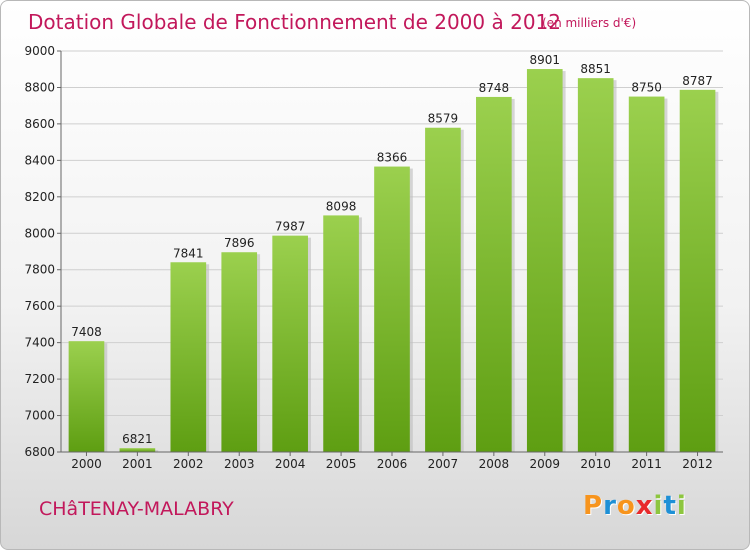  I want to click on y-tick-label: 9000, so click(39, 51).